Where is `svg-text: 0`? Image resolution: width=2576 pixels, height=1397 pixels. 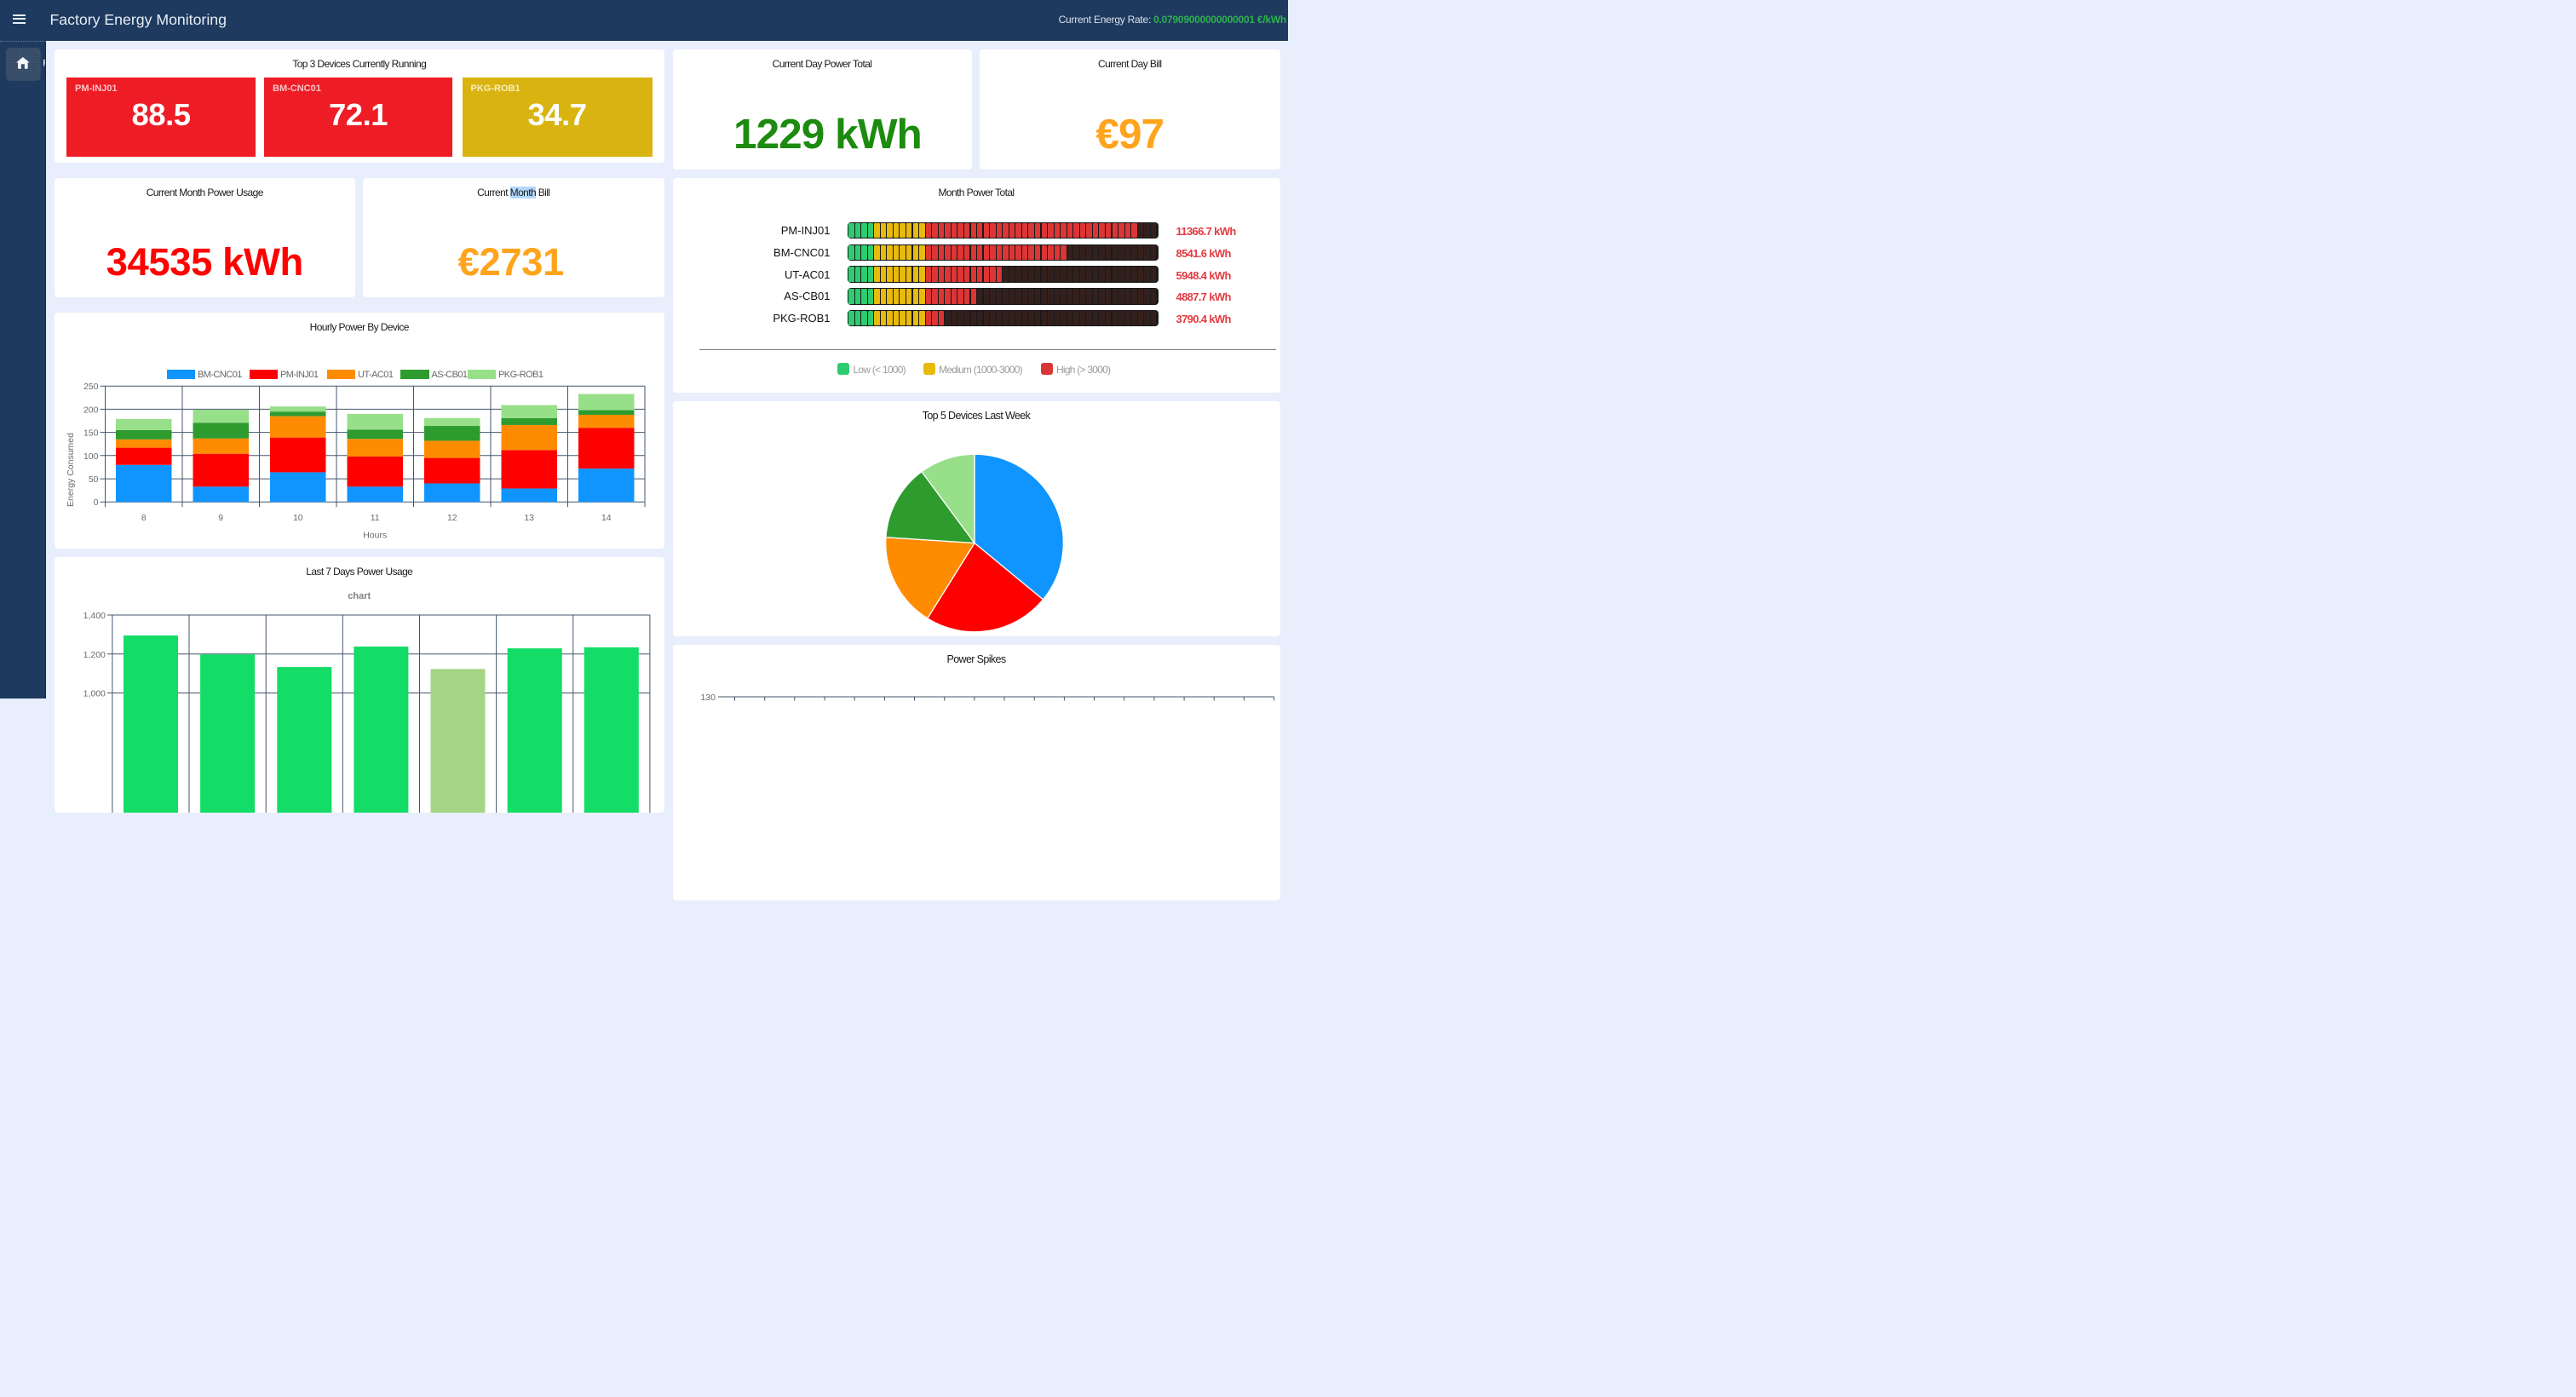
svg-text: 0 is located at coordinates (97, 502).